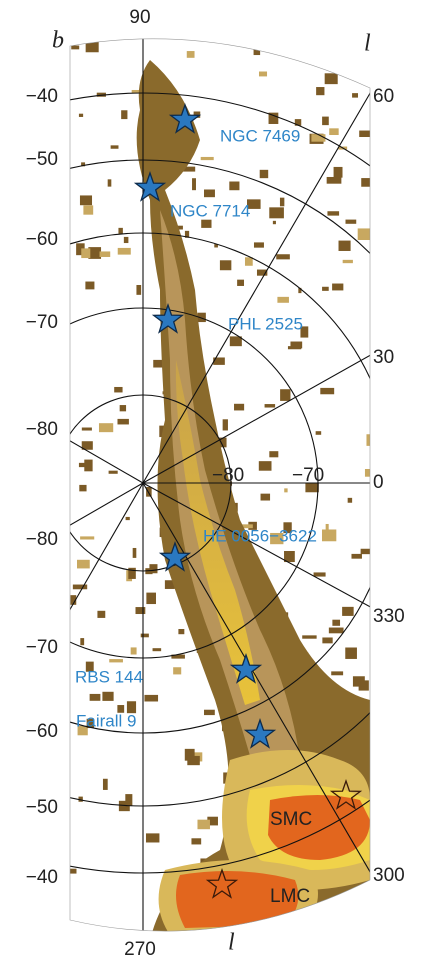 The width and height of the screenshot is (428, 964). What do you see at coordinates (346, 794) in the screenshot?
I see `cloud-star` at bounding box center [346, 794].